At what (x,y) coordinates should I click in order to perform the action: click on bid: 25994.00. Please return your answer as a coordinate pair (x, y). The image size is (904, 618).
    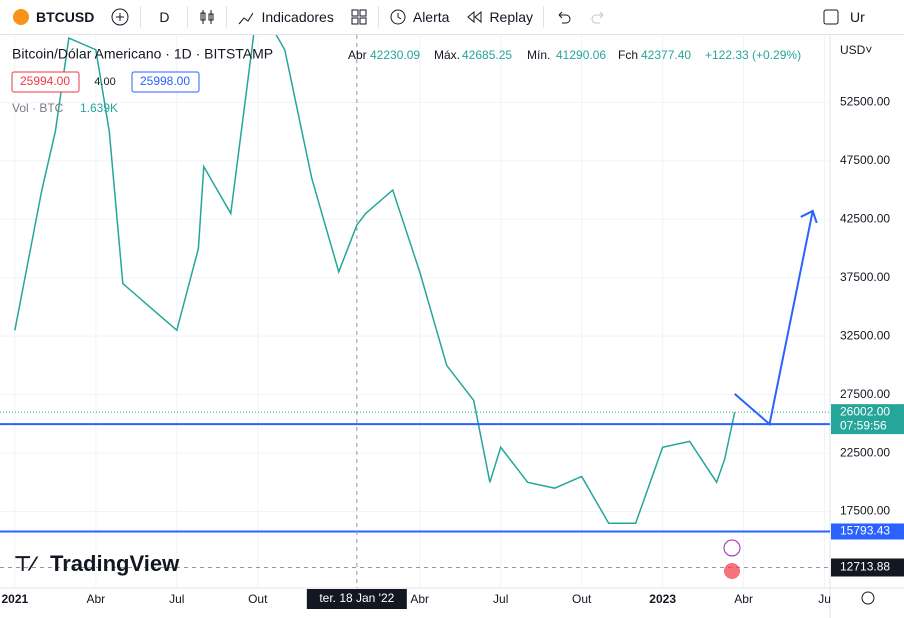
    Looking at the image, I should click on (45, 81).